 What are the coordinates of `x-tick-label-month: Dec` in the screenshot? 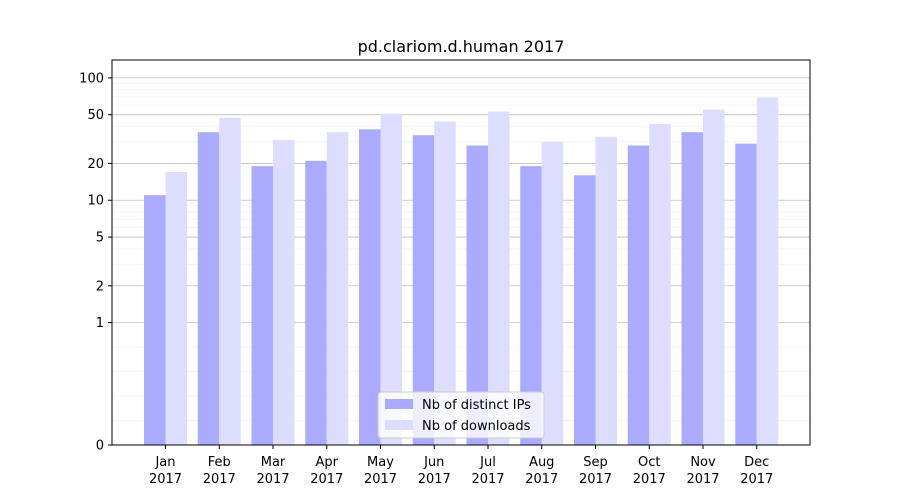 It's located at (756, 462).